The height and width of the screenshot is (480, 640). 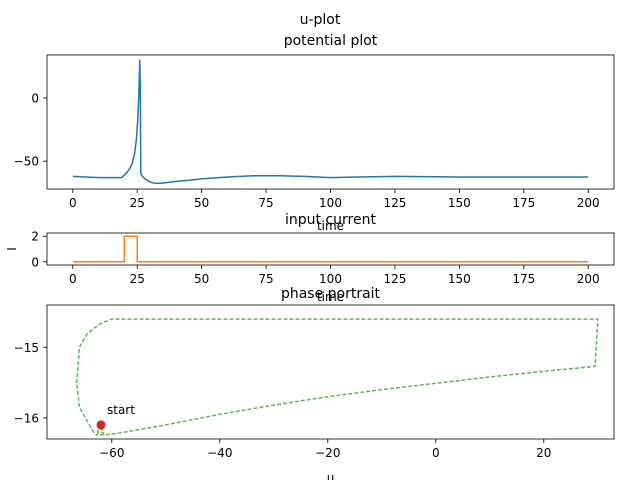 What do you see at coordinates (330, 203) in the screenshot?
I see `potential-x-tick-label: 100` at bounding box center [330, 203].